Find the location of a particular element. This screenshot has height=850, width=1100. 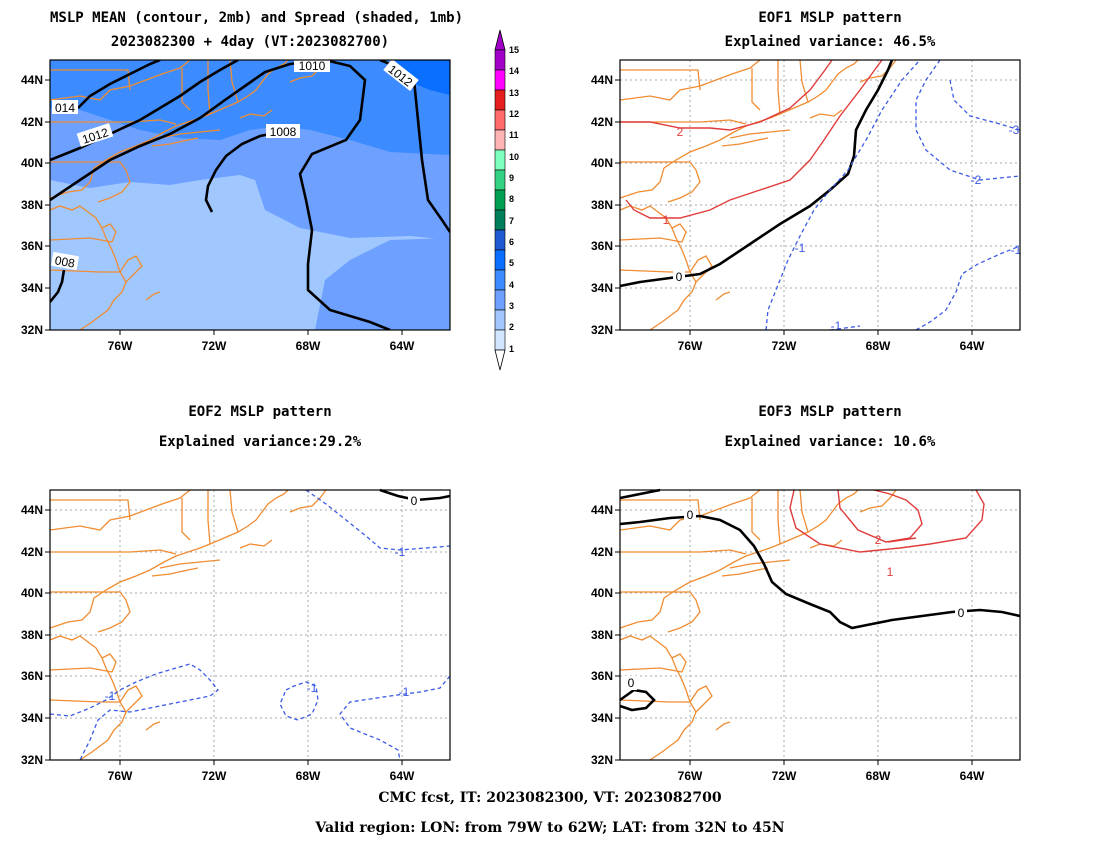

eof2-contours is located at coordinates (250, 624).